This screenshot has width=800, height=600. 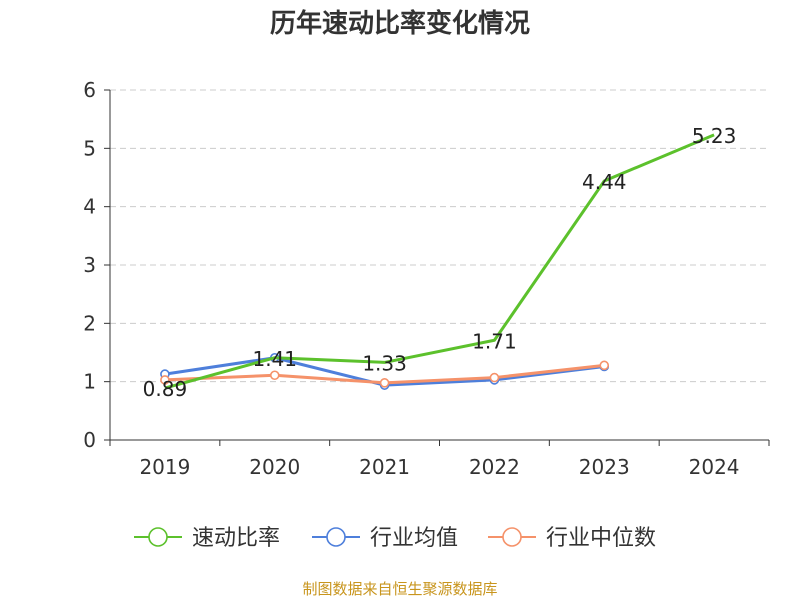 I want to click on x-tick-label: 2022, so click(x=494, y=467).